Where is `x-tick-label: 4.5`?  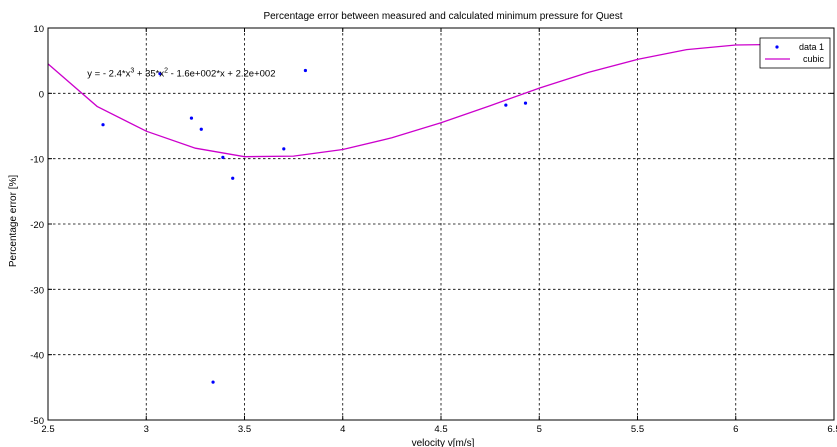
x-tick-label: 4.5 is located at coordinates (440, 429).